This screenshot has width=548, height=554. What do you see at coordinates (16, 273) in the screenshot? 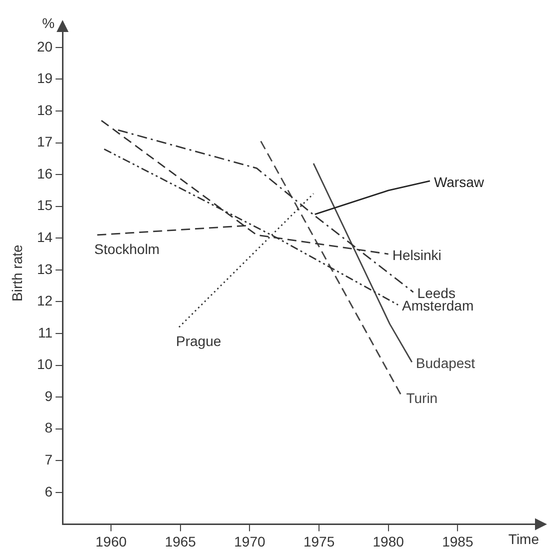
I see `y-axis-title: Birth rate` at bounding box center [16, 273].